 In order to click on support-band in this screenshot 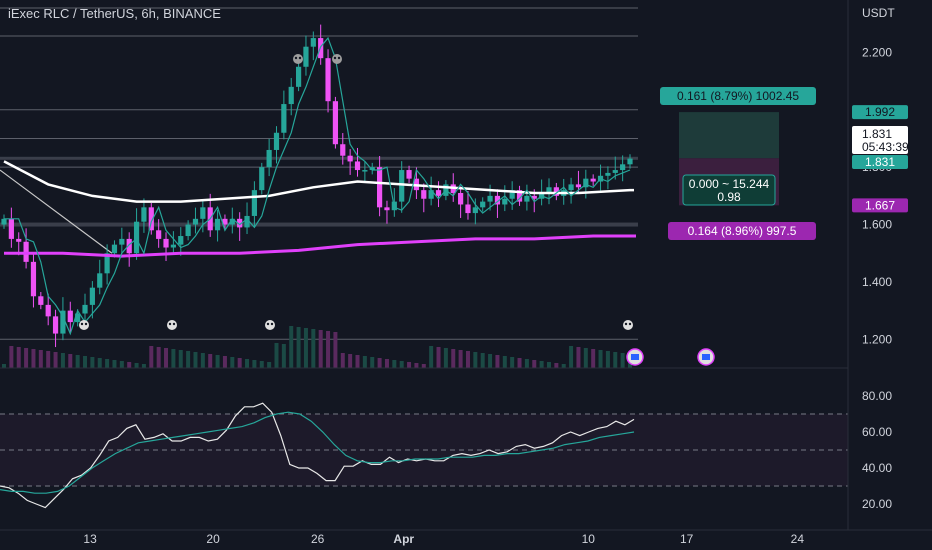, I will do `click(319, 224)`.